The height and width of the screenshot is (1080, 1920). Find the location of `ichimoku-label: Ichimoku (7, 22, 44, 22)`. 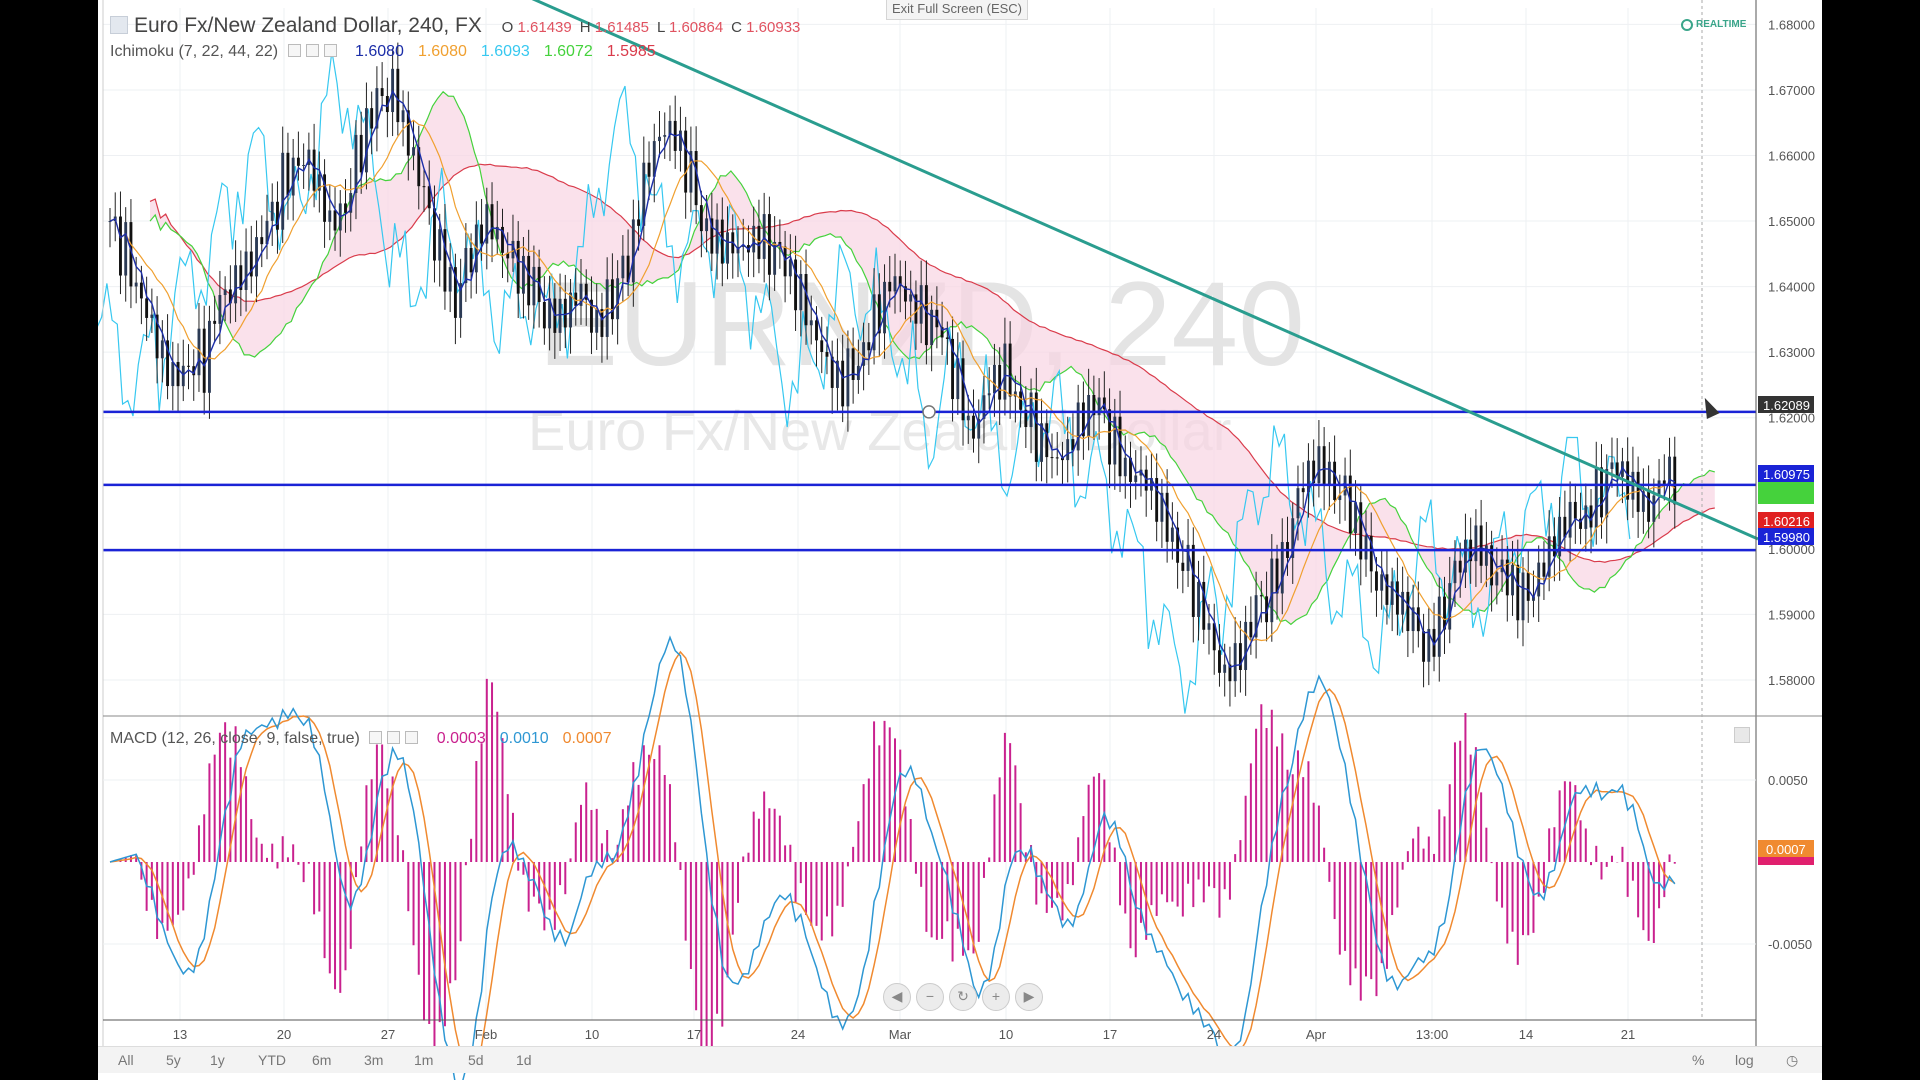

ichimoku-label: Ichimoku (7, 22, 44, 22) is located at coordinates (194, 51).